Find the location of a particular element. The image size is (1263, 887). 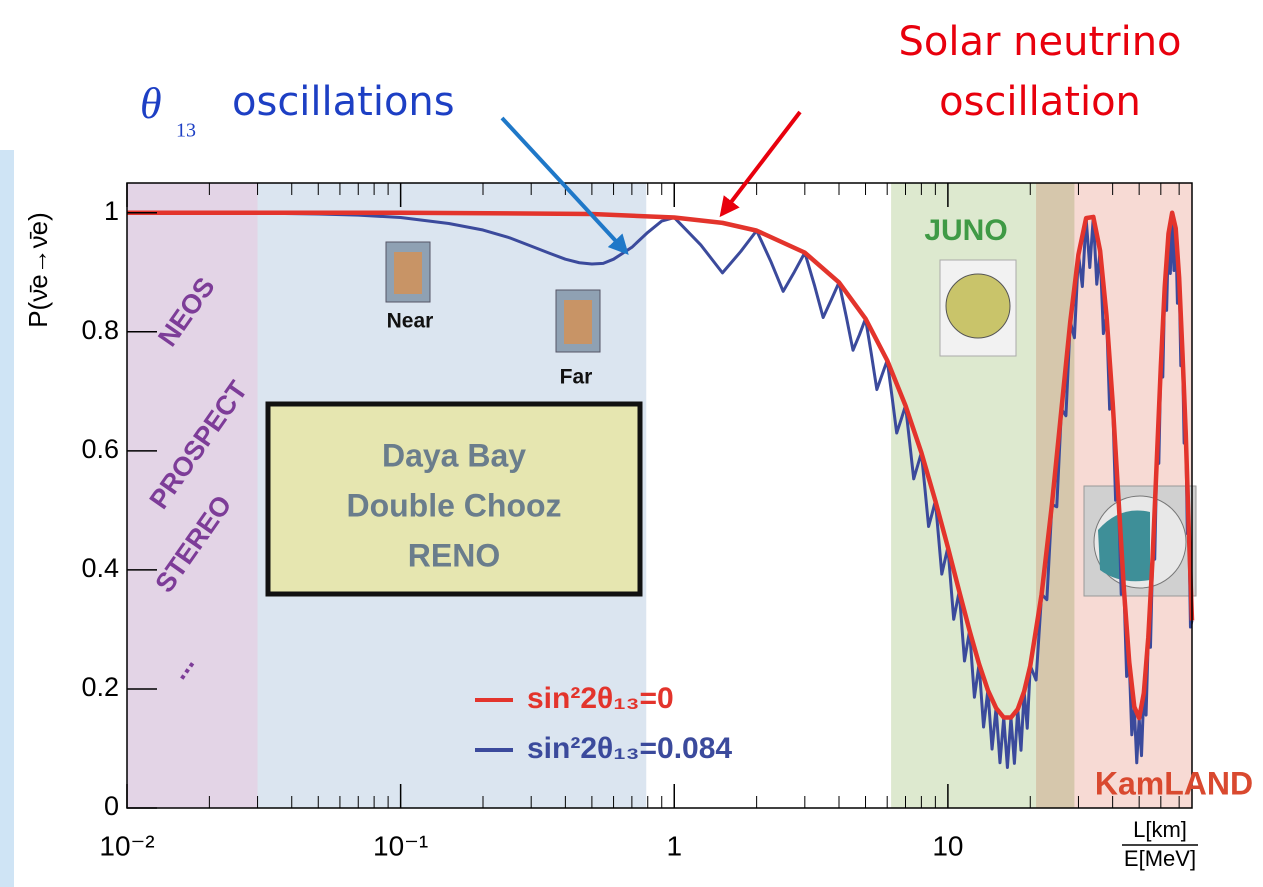

theta-subscript: 13 is located at coordinates (186, 131).